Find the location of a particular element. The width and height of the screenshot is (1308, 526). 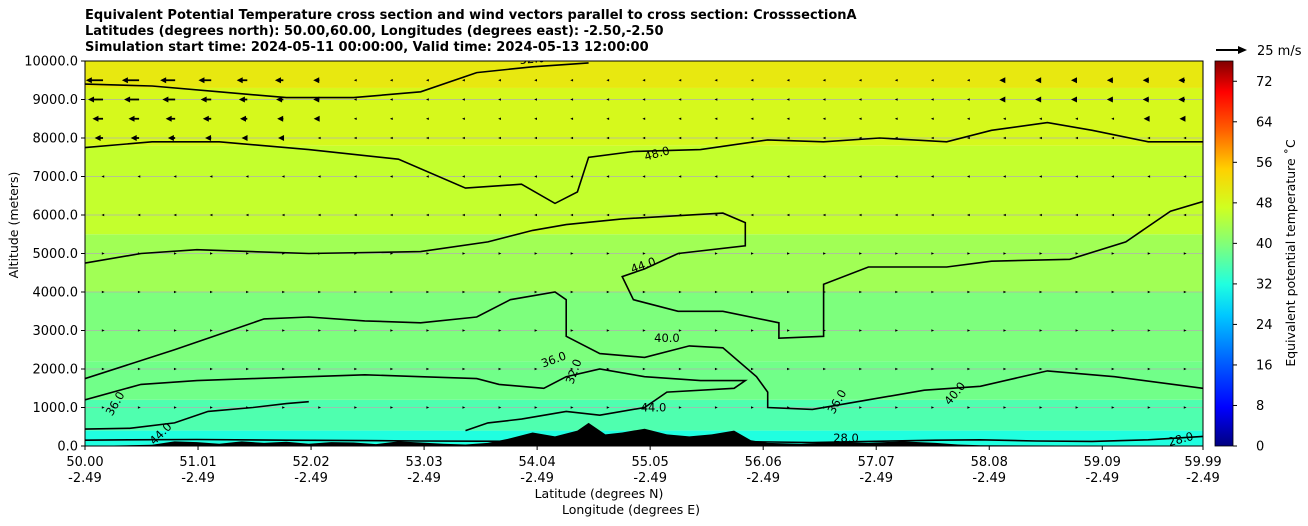

y-tick-label: 2000.0 is located at coordinates (56, 370).